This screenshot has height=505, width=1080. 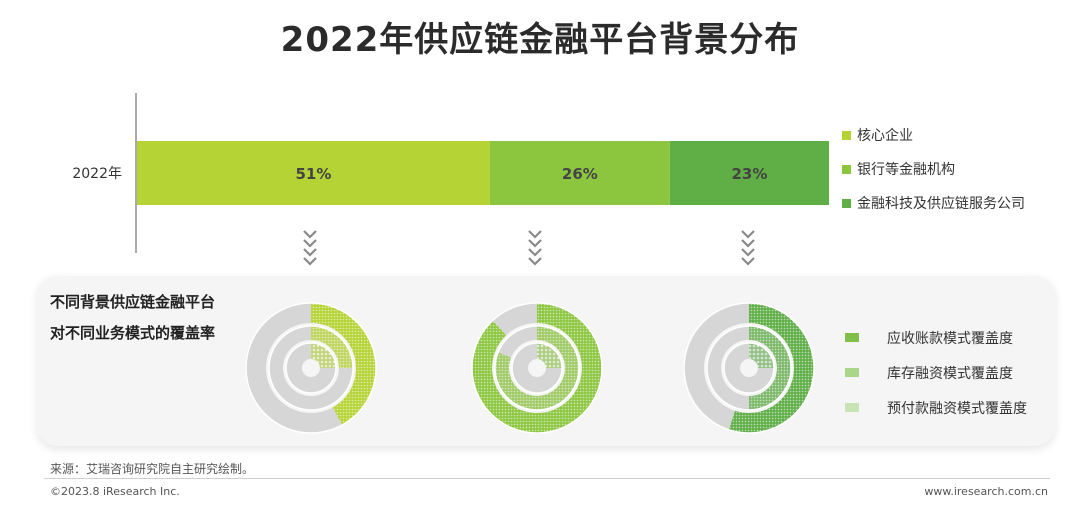 What do you see at coordinates (933, 135) in the screenshot?
I see `legend-item: 核心企业` at bounding box center [933, 135].